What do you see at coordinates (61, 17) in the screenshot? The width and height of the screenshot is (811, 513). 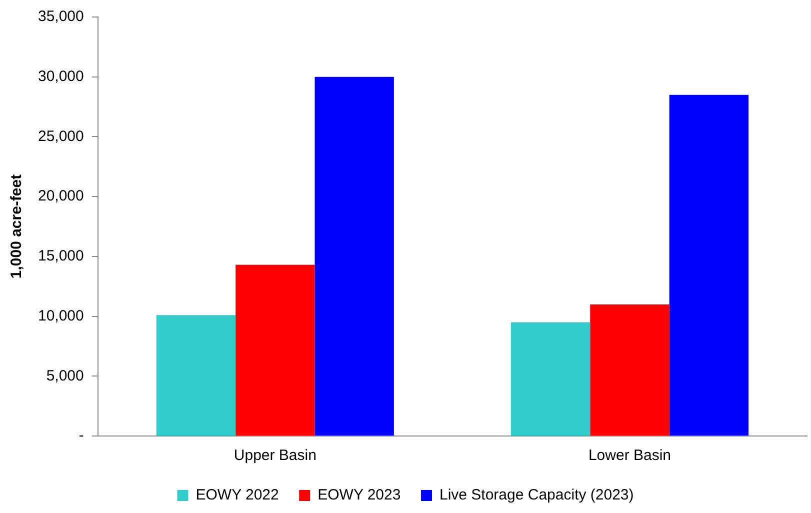 I see `y-tick-label: 35,000` at bounding box center [61, 17].